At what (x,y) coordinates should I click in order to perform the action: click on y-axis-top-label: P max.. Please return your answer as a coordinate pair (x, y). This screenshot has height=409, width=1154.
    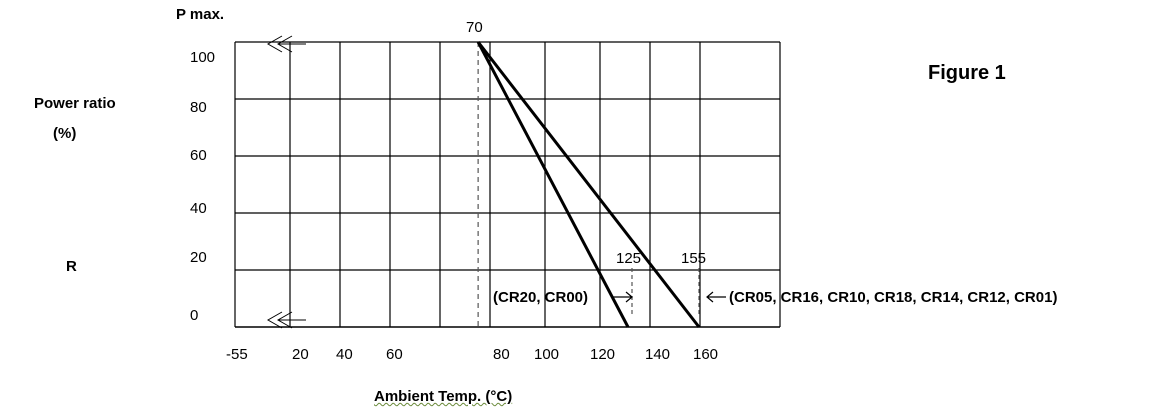
    Looking at the image, I should click on (200, 14).